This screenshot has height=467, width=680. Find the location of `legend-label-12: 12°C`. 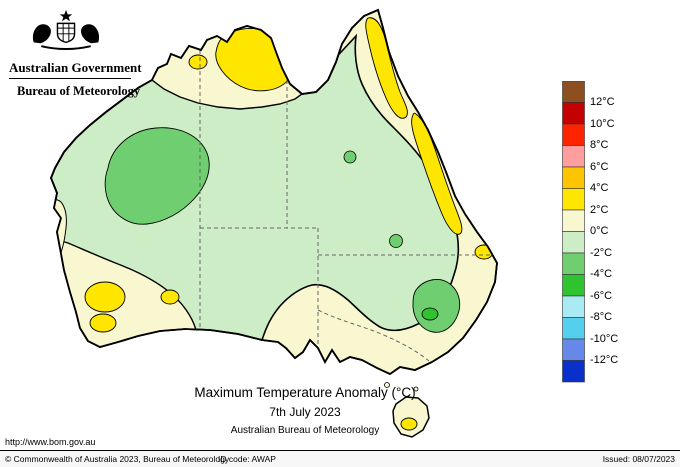

legend-label-12: 12°C is located at coordinates (602, 102).